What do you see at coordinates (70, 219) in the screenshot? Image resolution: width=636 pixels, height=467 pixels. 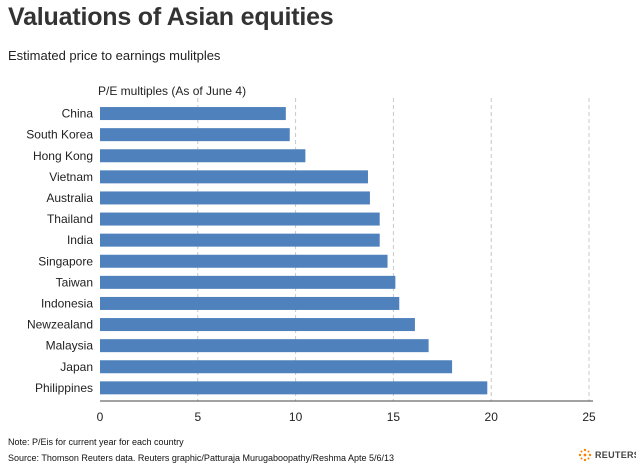 I see `category-label: Thailand` at bounding box center [70, 219].